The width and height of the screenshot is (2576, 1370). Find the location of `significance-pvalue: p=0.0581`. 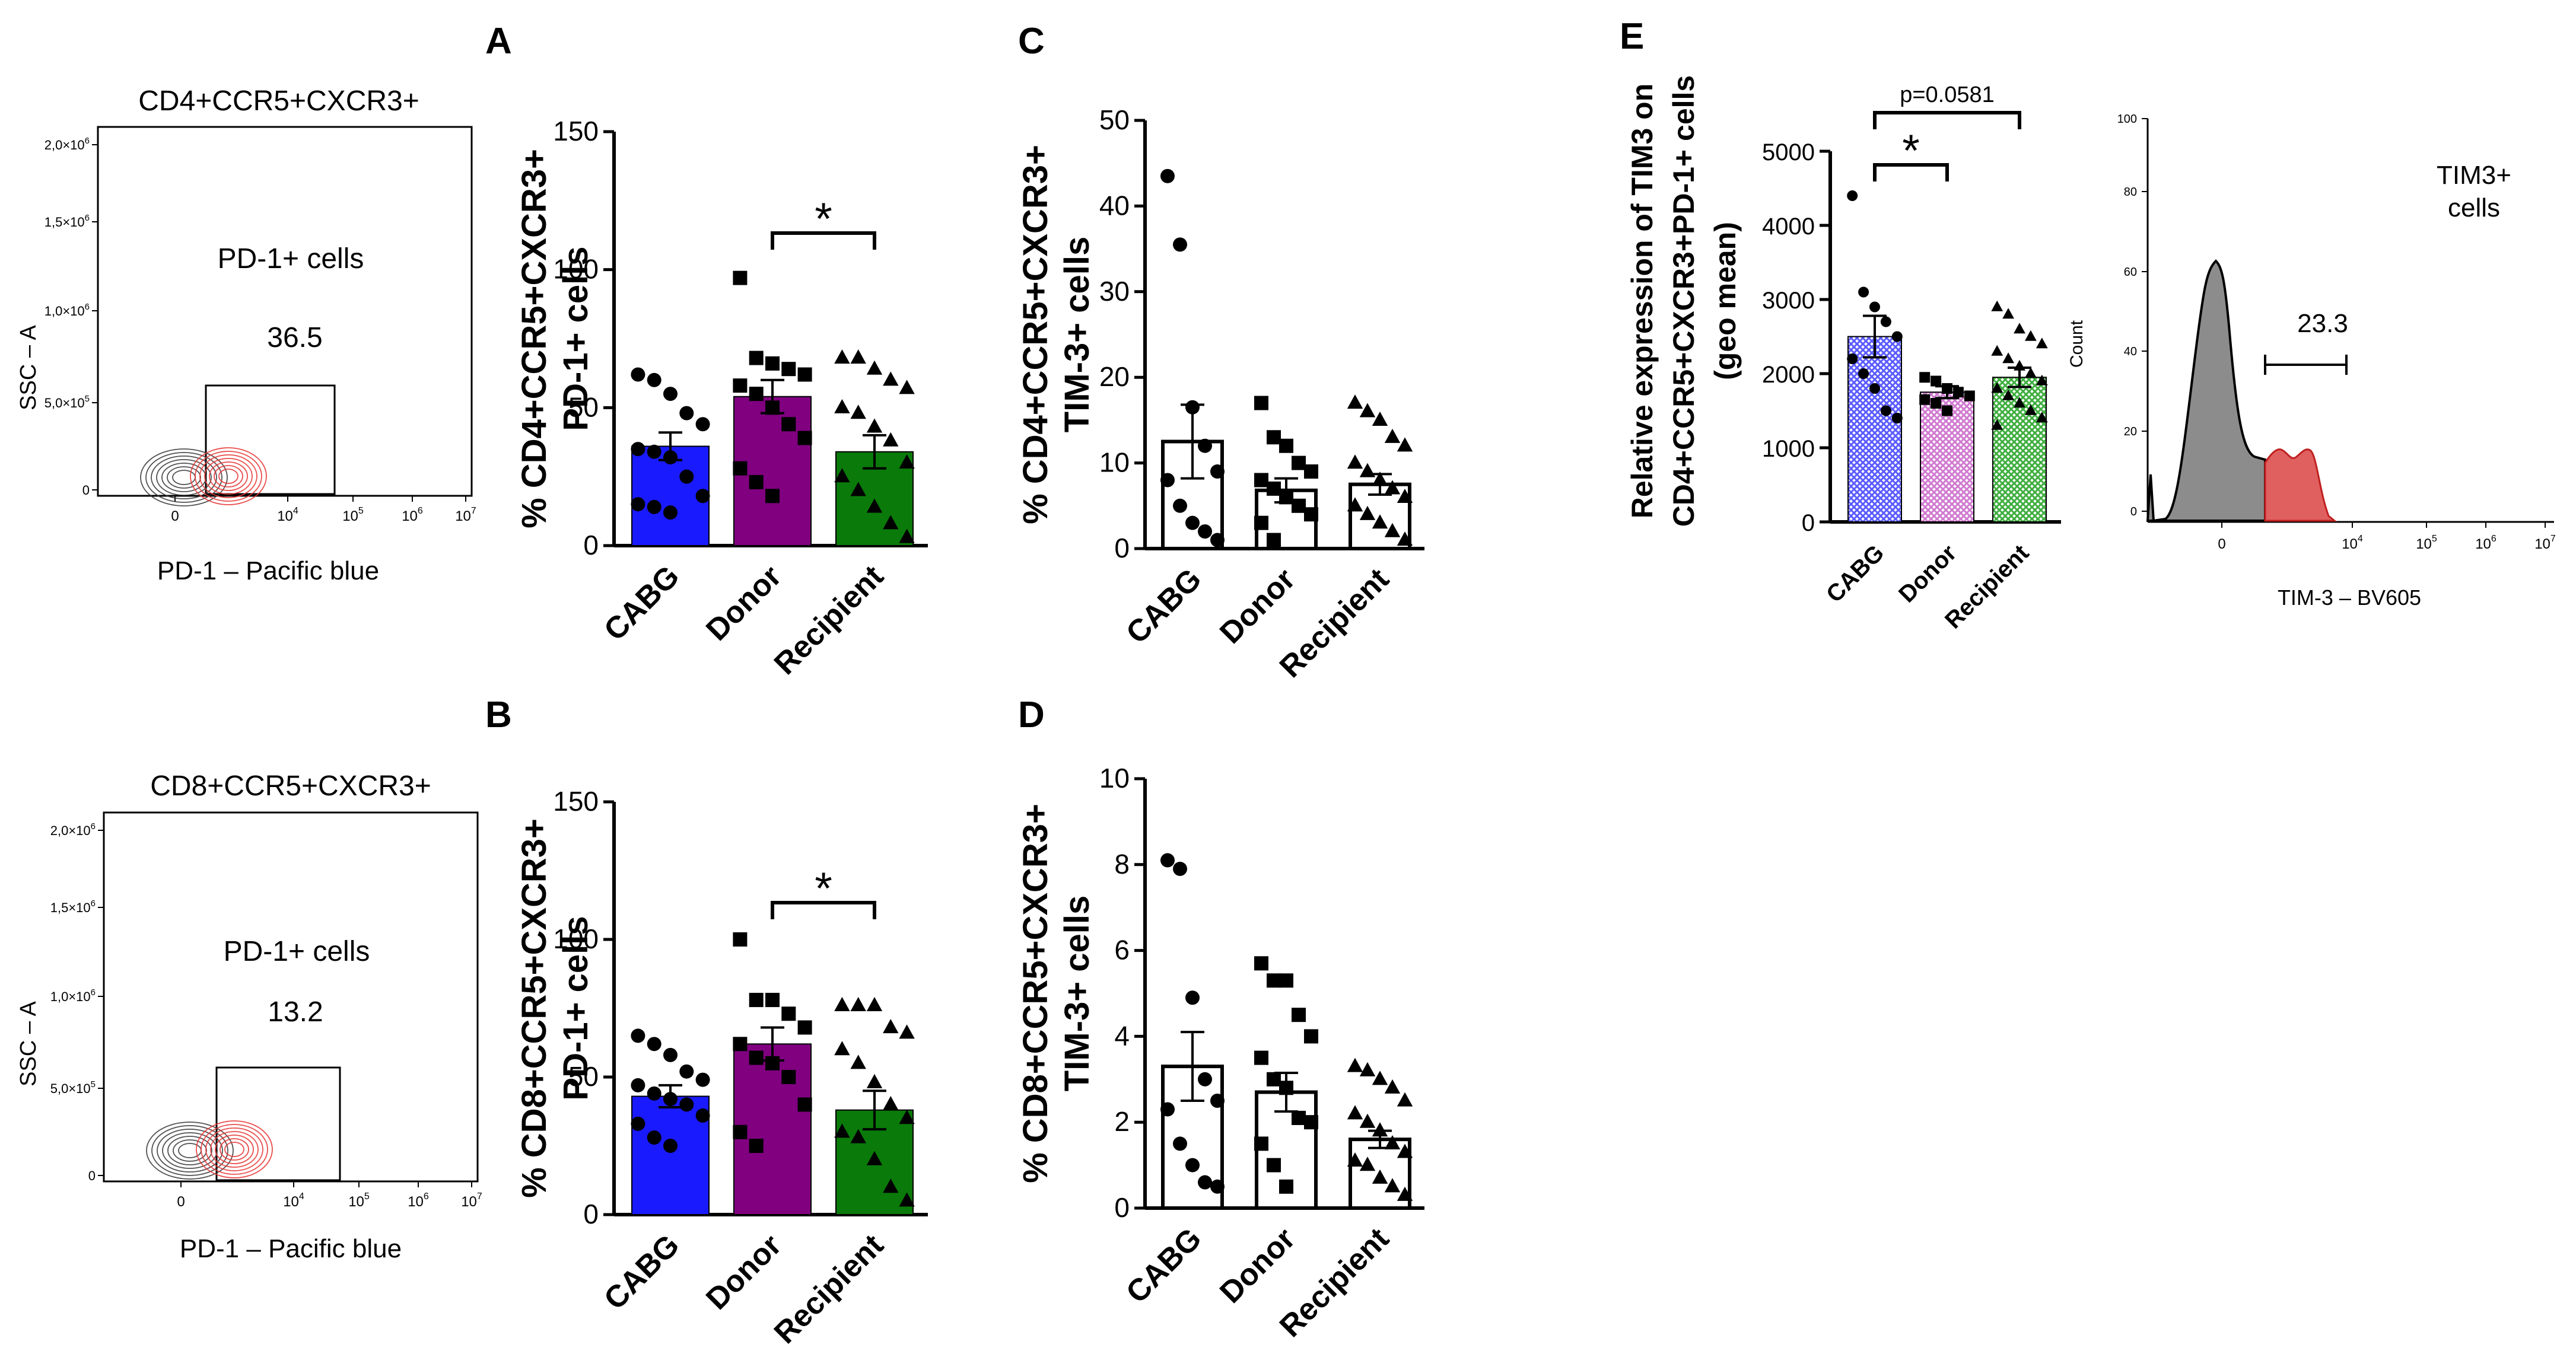

significance-pvalue: p=0.0581 is located at coordinates (1947, 94).